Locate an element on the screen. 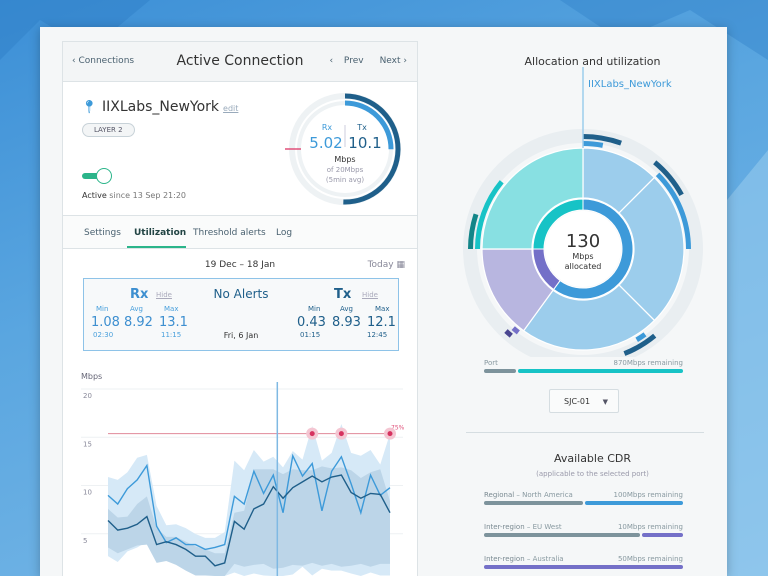 This screenshot has width=768, height=576. rx-arc is located at coordinates (369, 125).